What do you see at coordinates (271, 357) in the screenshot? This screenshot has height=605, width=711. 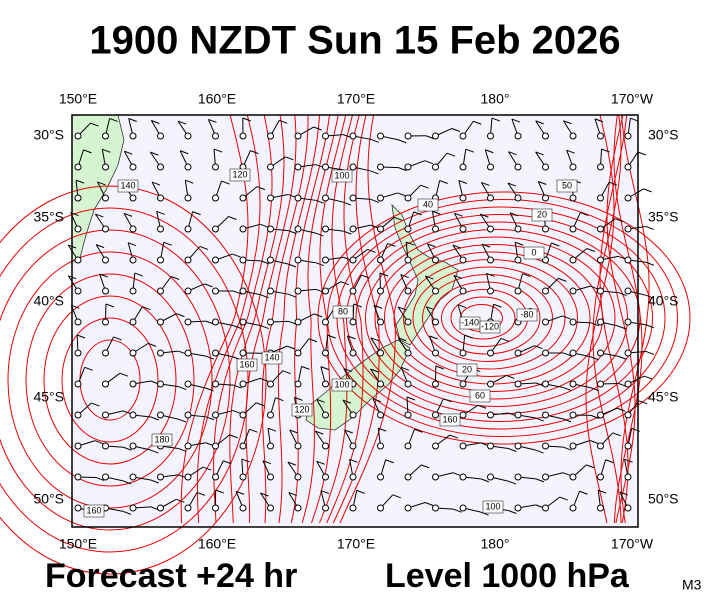 I see `contour-label: 140` at bounding box center [271, 357].